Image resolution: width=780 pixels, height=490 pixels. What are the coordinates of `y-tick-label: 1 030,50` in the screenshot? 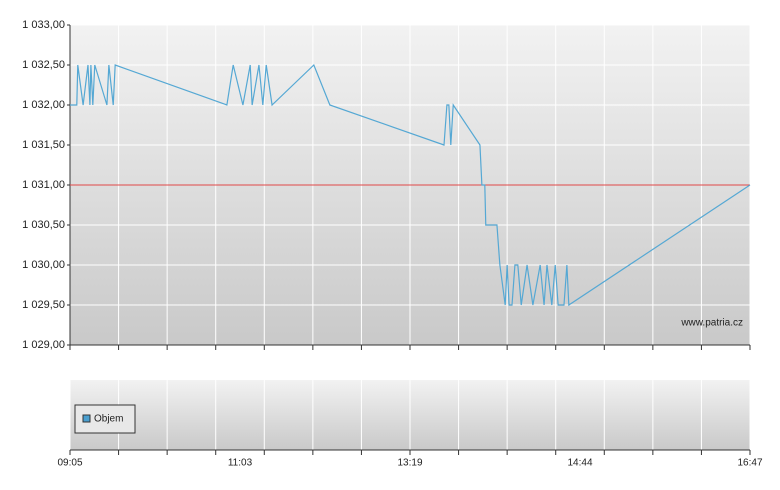 It's located at (43, 225).